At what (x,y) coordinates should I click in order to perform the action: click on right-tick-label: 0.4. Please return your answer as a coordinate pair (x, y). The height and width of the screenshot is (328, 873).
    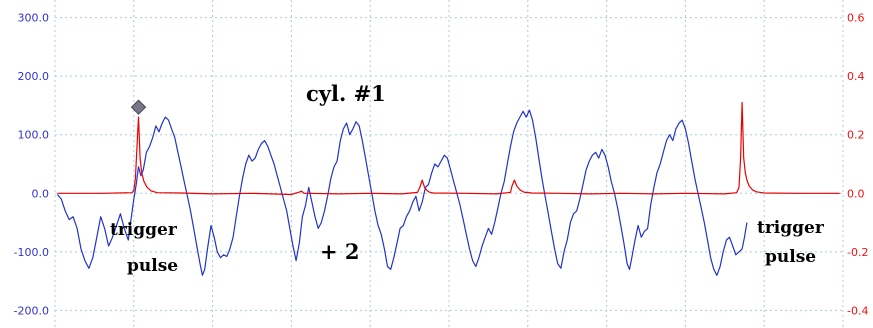
    Looking at the image, I should click on (856, 76).